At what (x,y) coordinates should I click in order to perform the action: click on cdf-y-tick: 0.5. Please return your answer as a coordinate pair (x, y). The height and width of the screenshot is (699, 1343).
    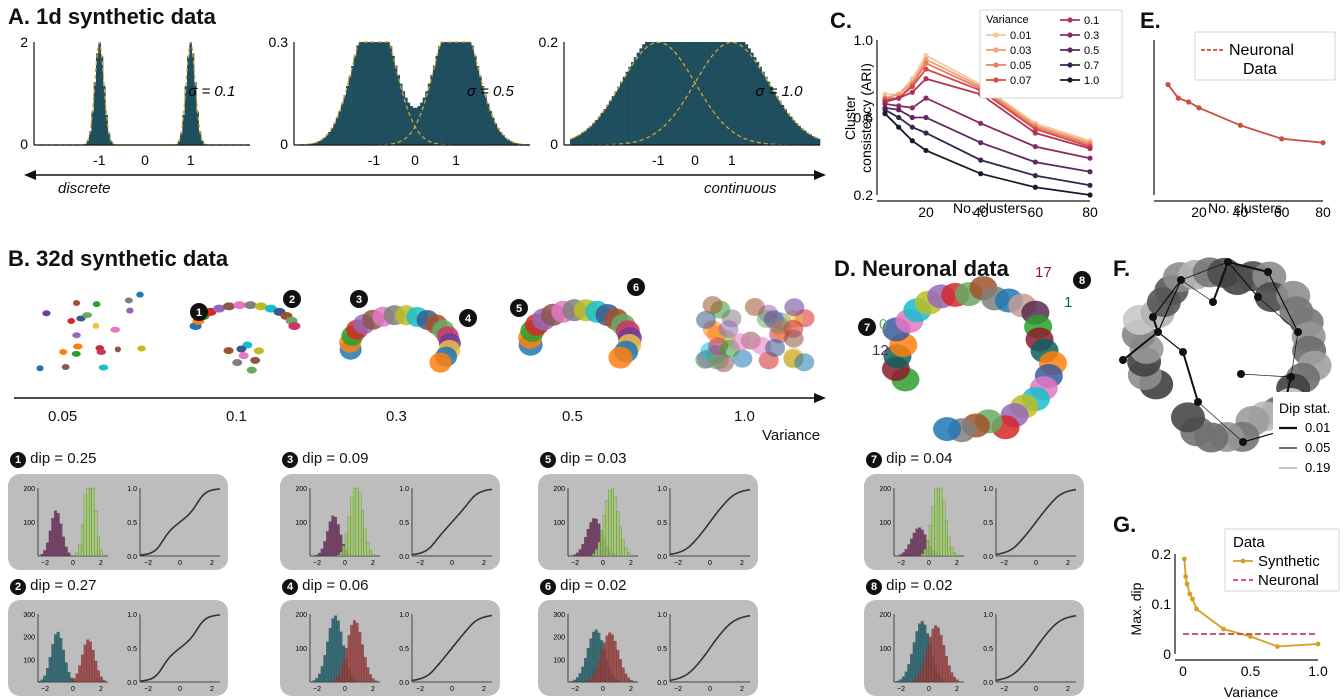
    Looking at the image, I should click on (988, 649).